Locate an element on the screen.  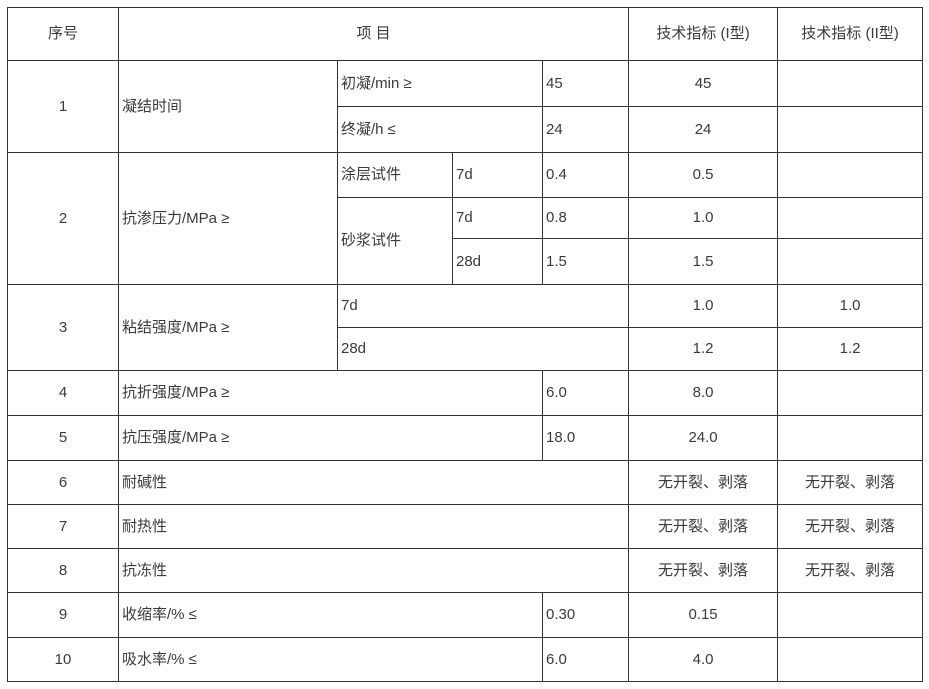
type1-value-cell: 1.2 is located at coordinates (703, 349).